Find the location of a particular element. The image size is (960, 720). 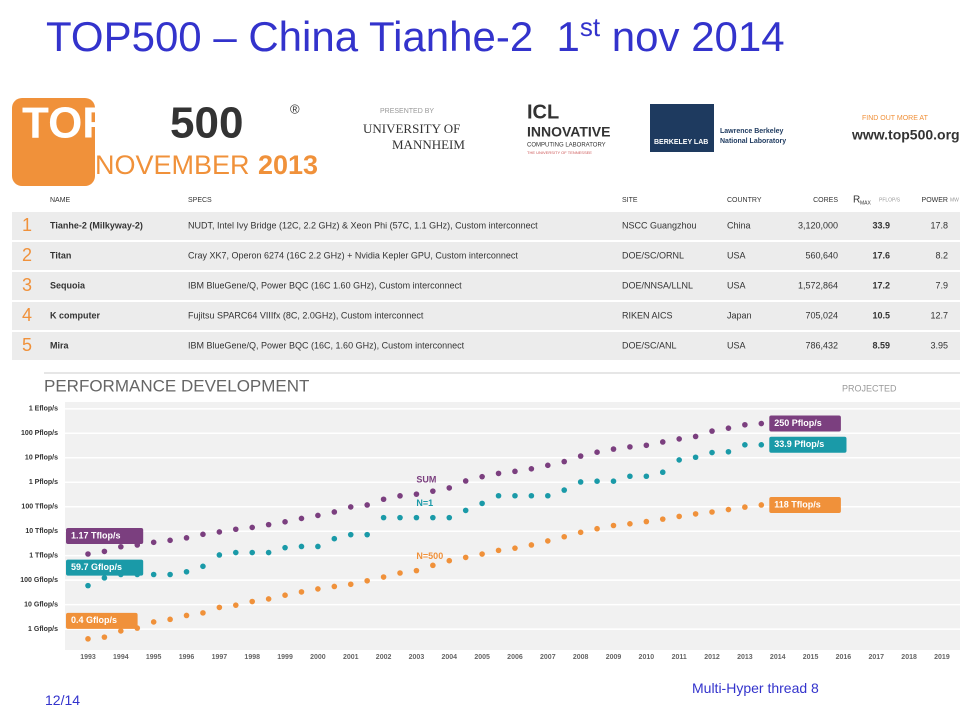

title-sup: st is located at coordinates (590, 27).